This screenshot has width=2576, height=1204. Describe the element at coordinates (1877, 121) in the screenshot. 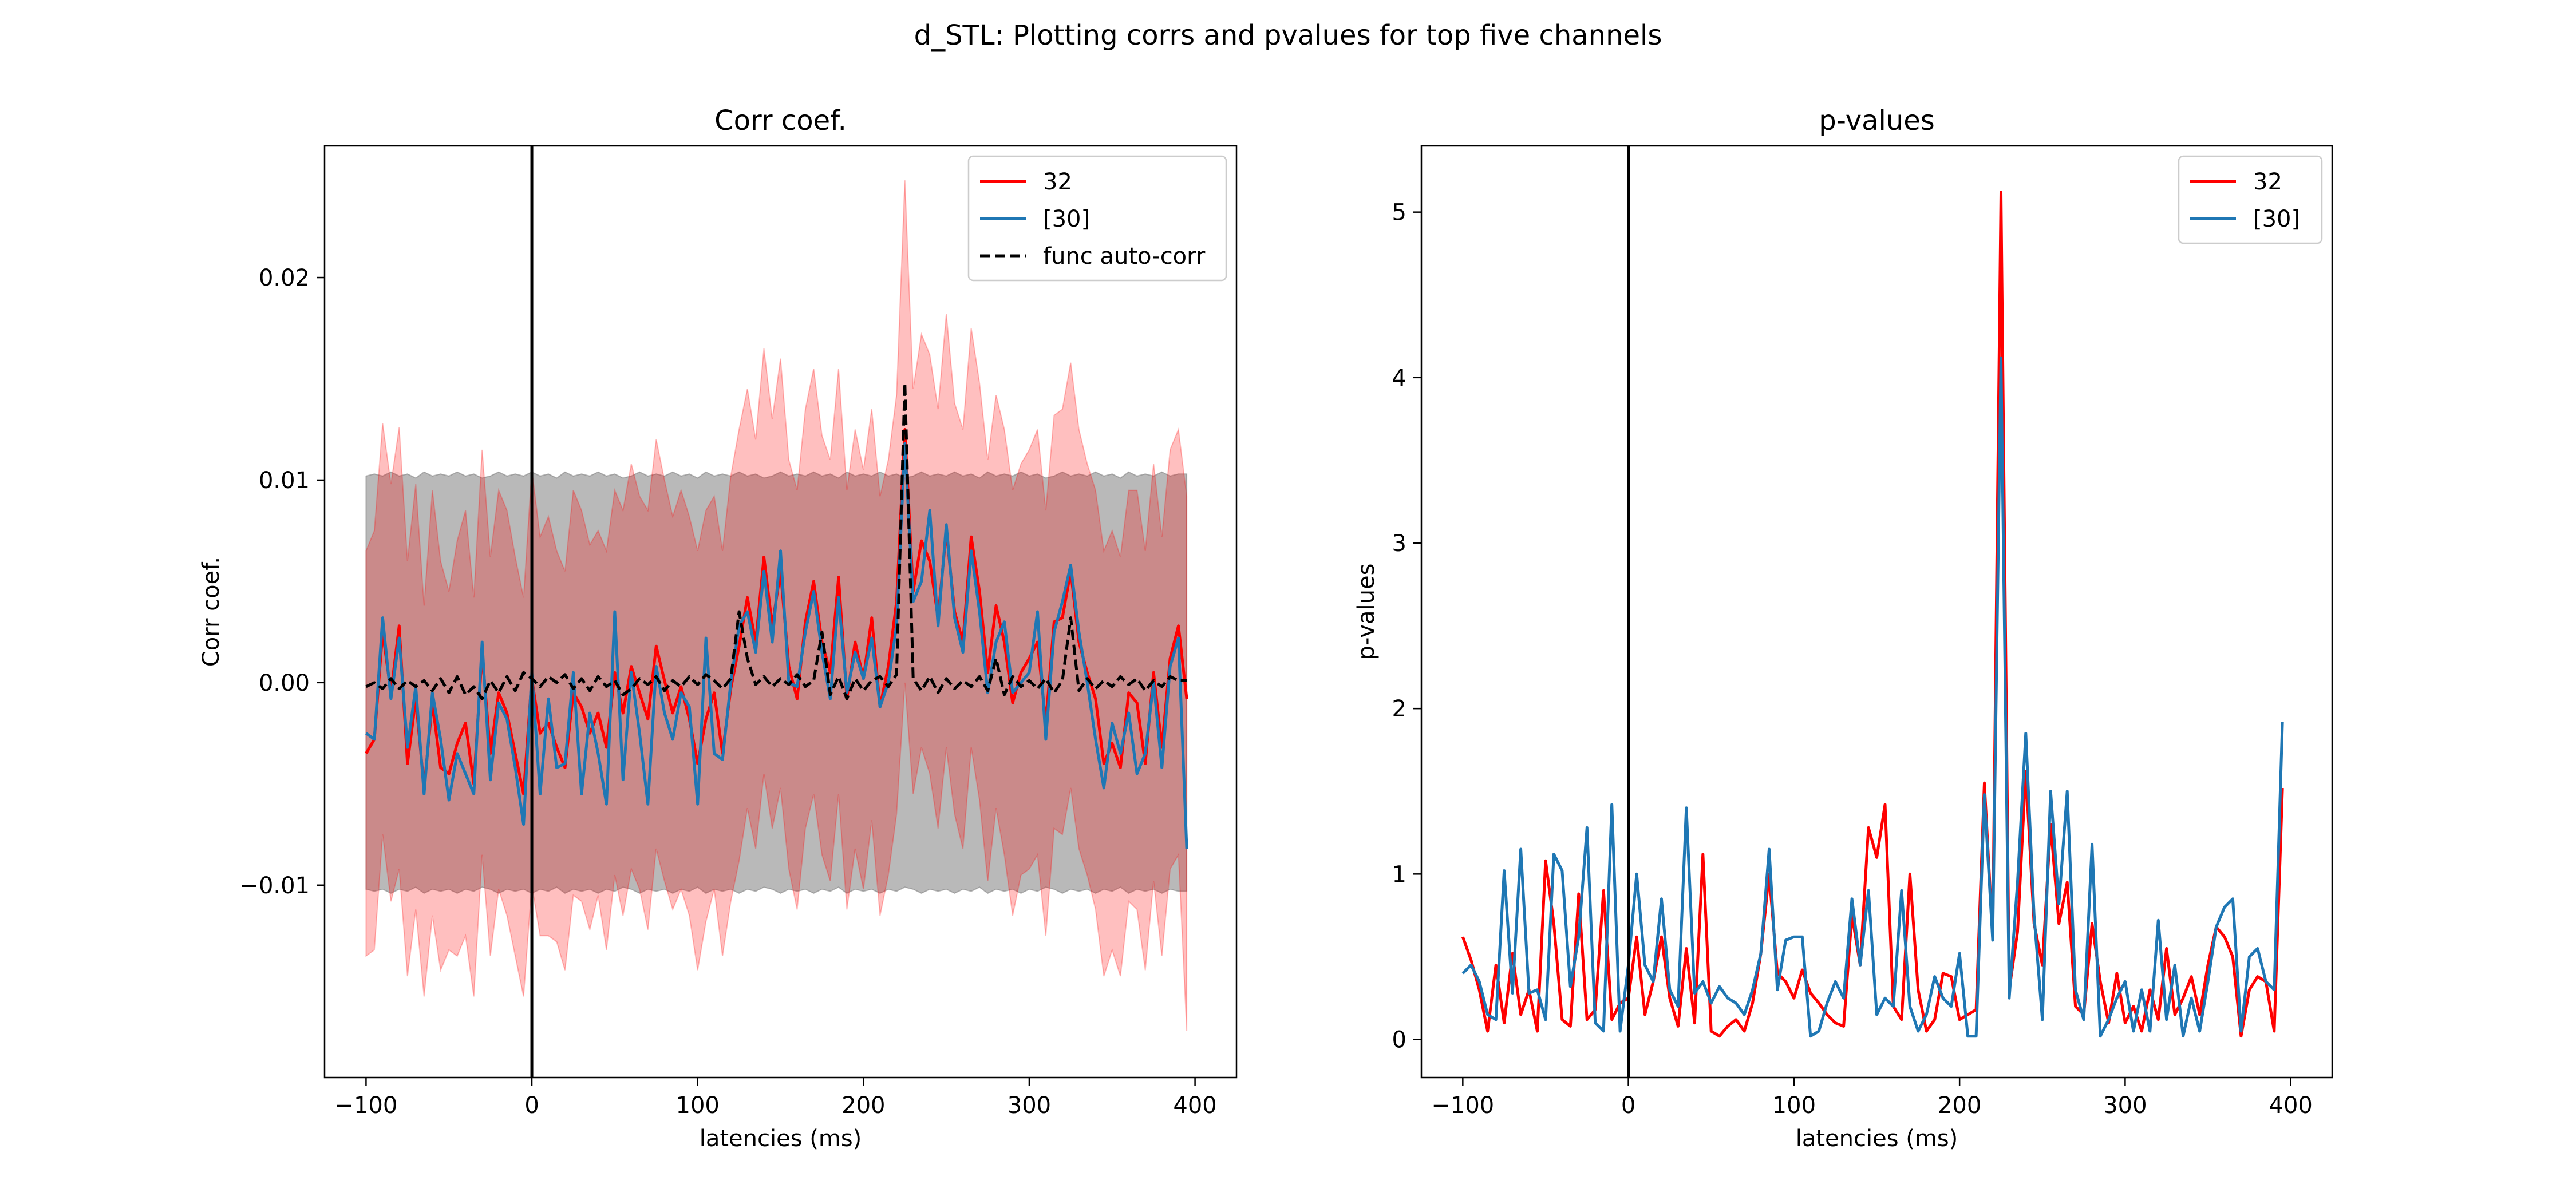

I see `axes-title: p-values` at that location.